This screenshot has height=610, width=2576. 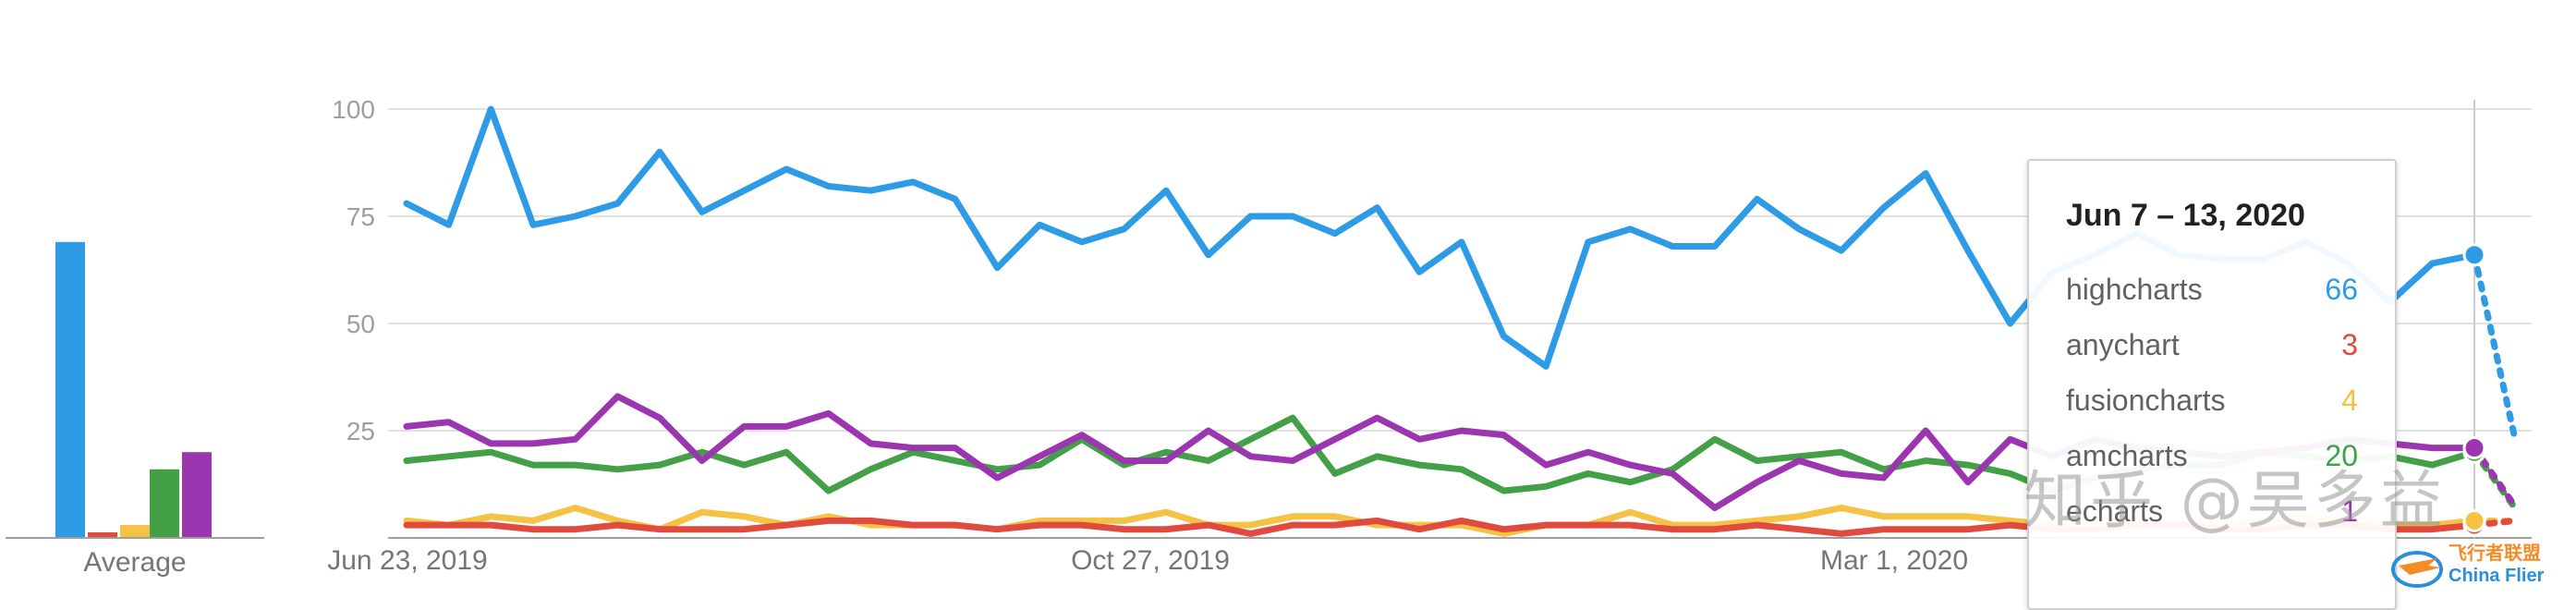 What do you see at coordinates (2114, 511) in the screenshot?
I see `tooltip-series-name: echarts` at bounding box center [2114, 511].